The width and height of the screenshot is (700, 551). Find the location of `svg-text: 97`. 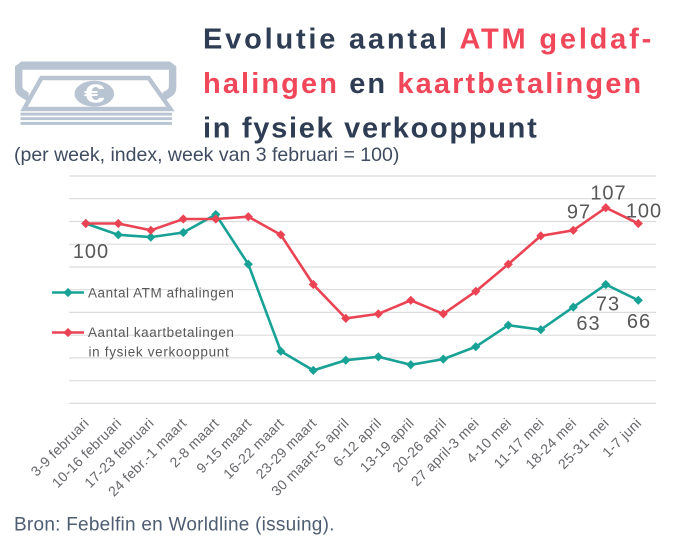

svg-text: 97 is located at coordinates (579, 213).